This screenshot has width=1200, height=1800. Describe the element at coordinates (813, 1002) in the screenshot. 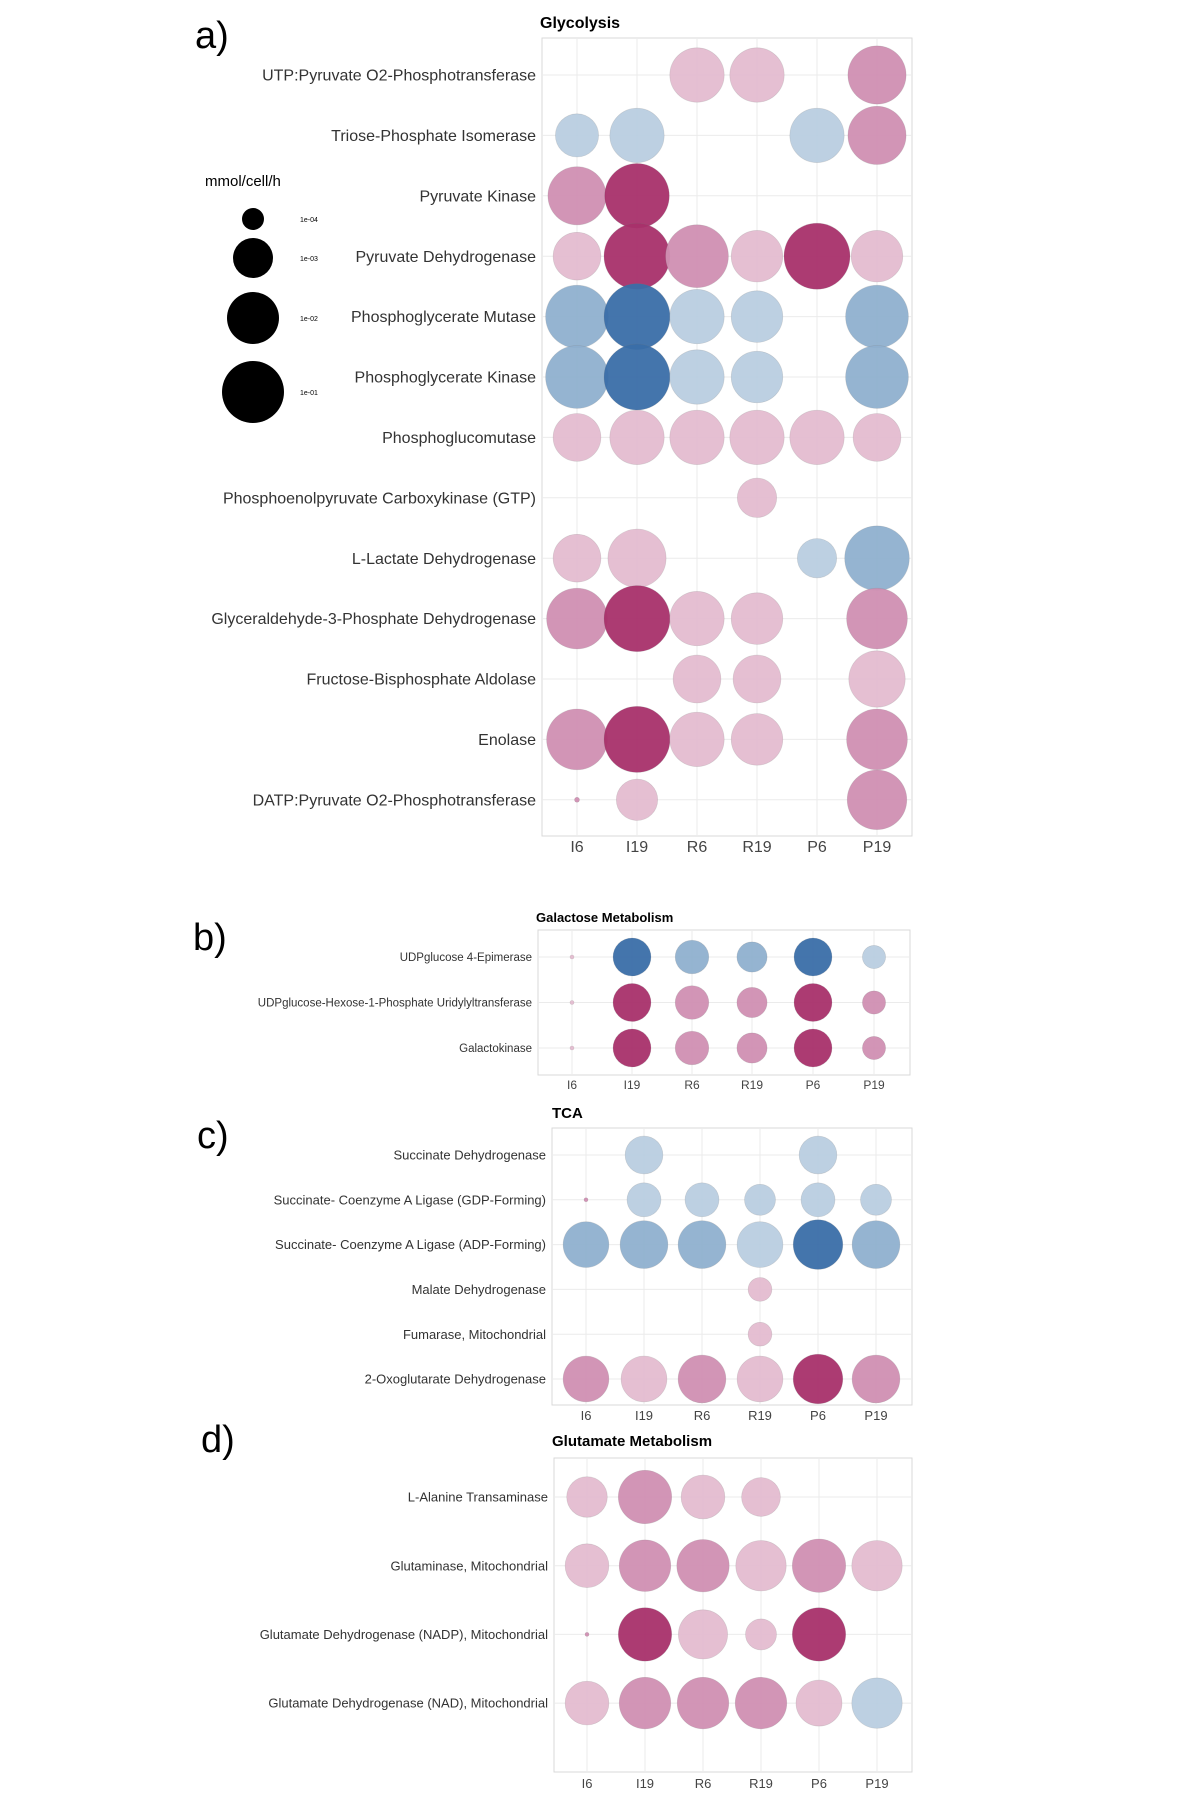

I see `bubble-udpglucose-hexose-1-phosphate-uridylyltransferase-p6` at that location.